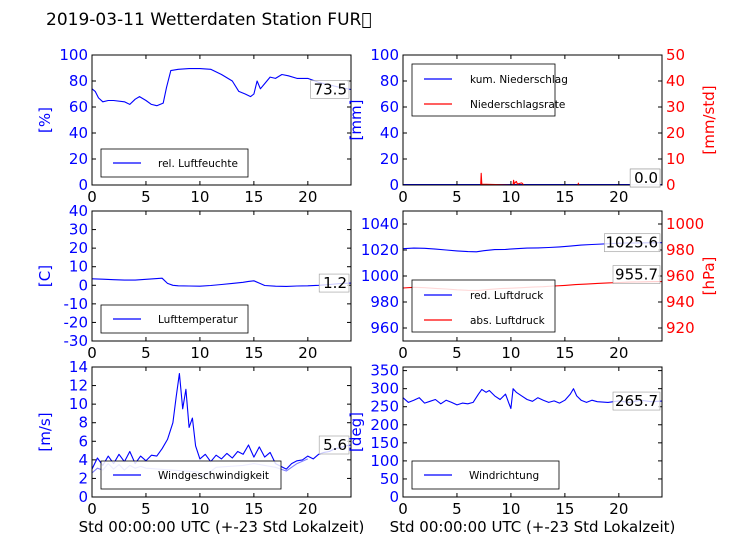  I want to click on y-right-tick-label: 10, so click(675, 159).